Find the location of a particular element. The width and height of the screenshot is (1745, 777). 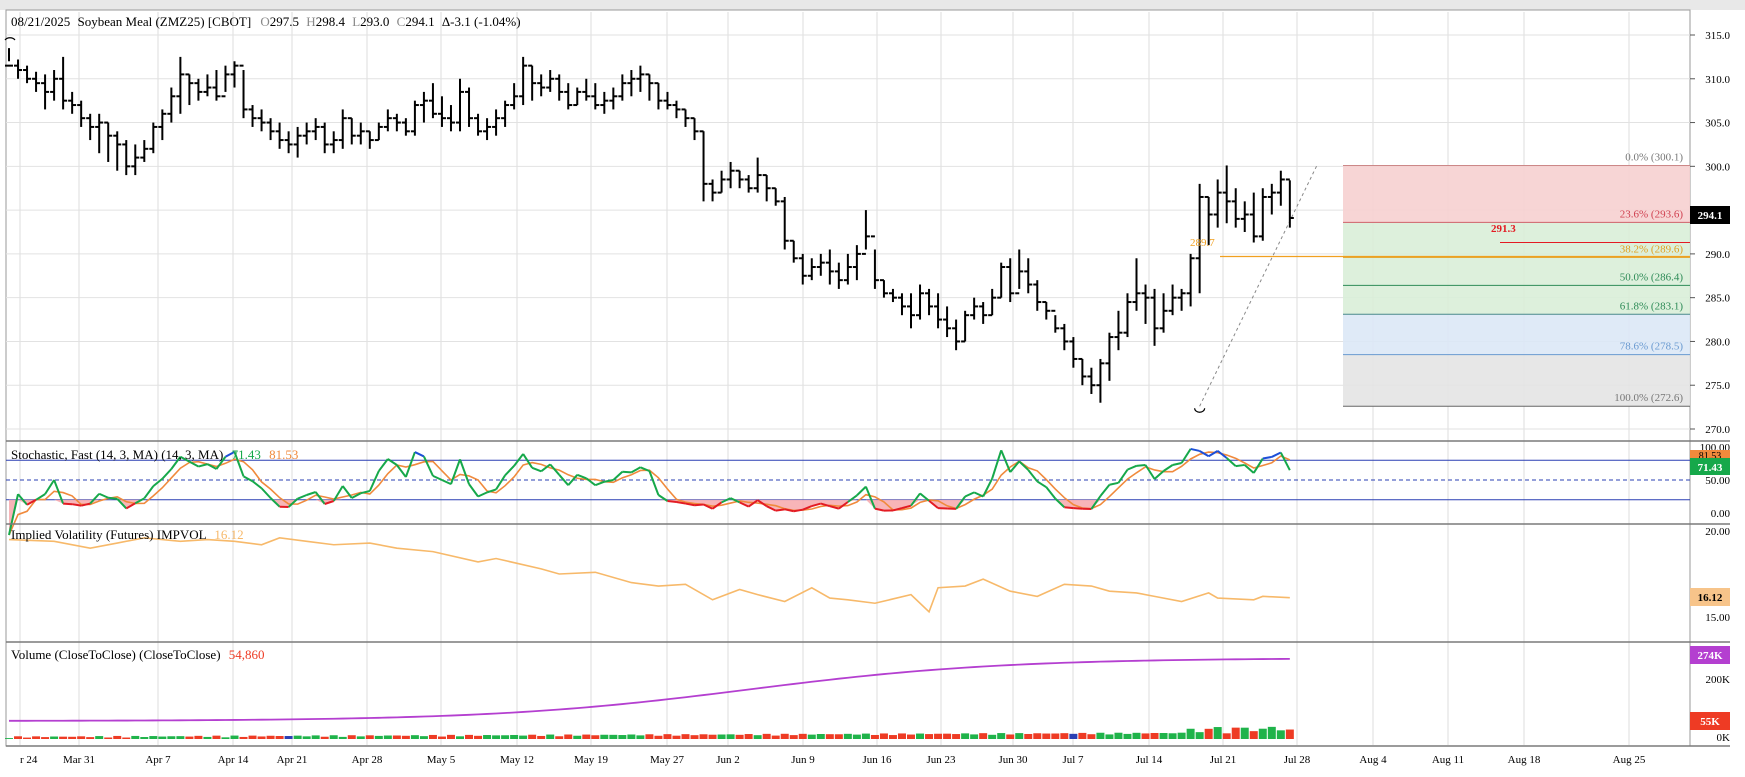

date-tick-label: Jul 14 is located at coordinates (1149, 760).